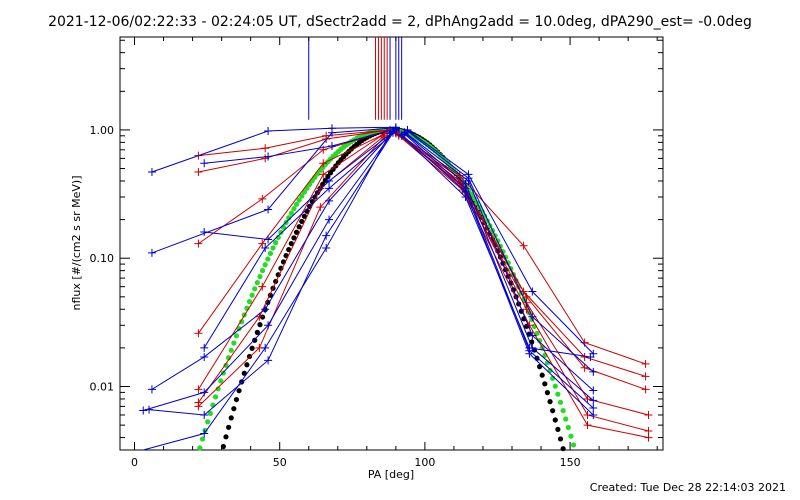 The width and height of the screenshot is (800, 500). What do you see at coordinates (102, 387) in the screenshot?
I see `y-tick-label: 0.01` at bounding box center [102, 387].